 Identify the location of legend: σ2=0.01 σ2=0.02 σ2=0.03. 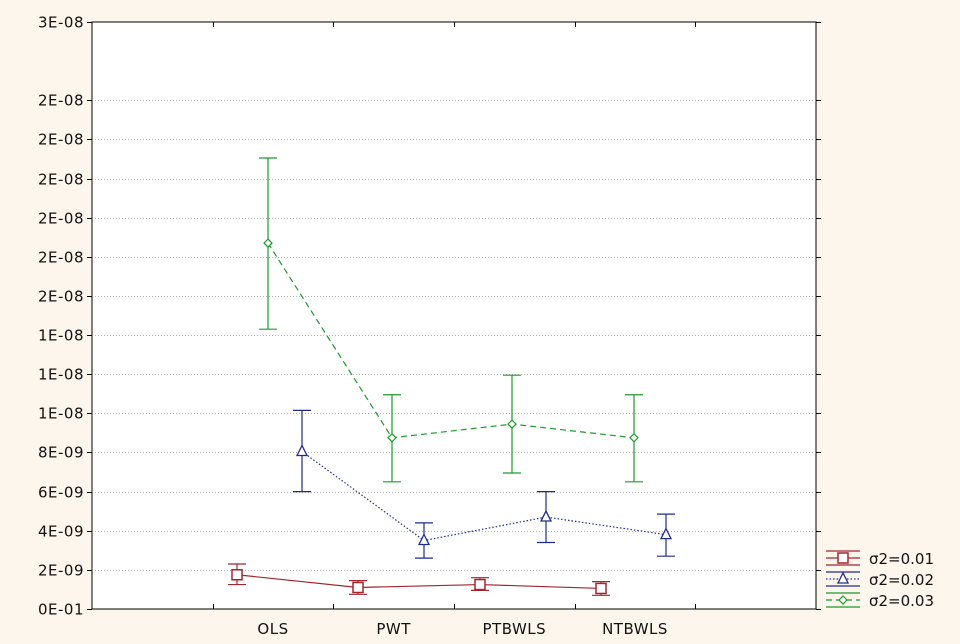
(880, 580).